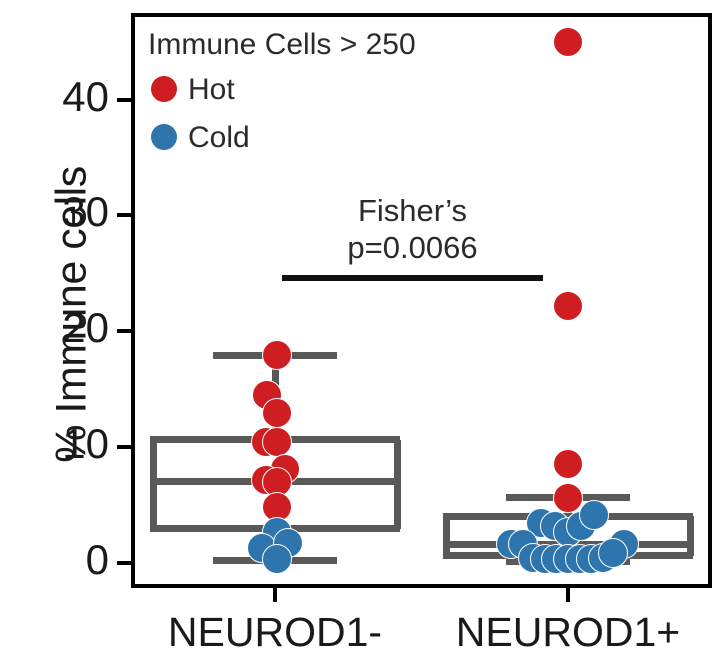 This screenshot has width=726, height=670. What do you see at coordinates (97, 559) in the screenshot?
I see `y-tick-label: 0` at bounding box center [97, 559].